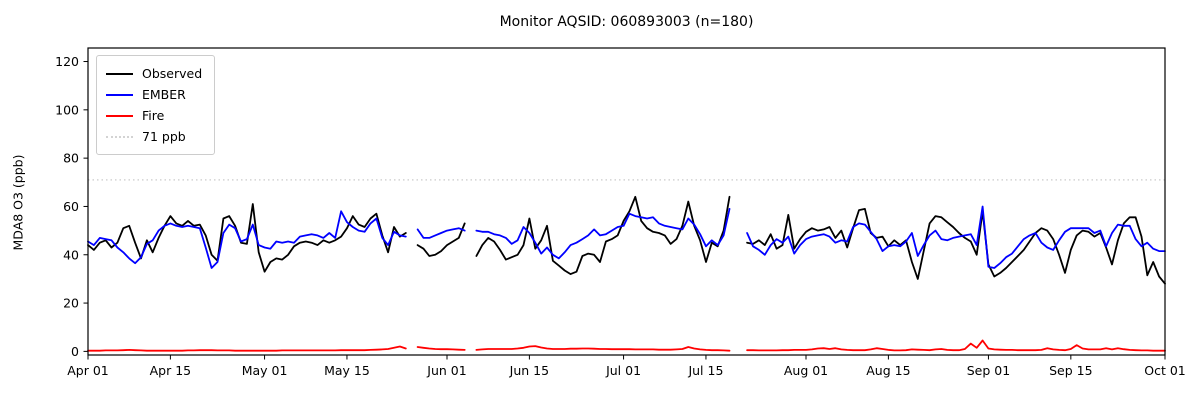 This screenshot has height=400, width=1200. I want to click on x-tick-label: Sep 15, so click(1070, 370).